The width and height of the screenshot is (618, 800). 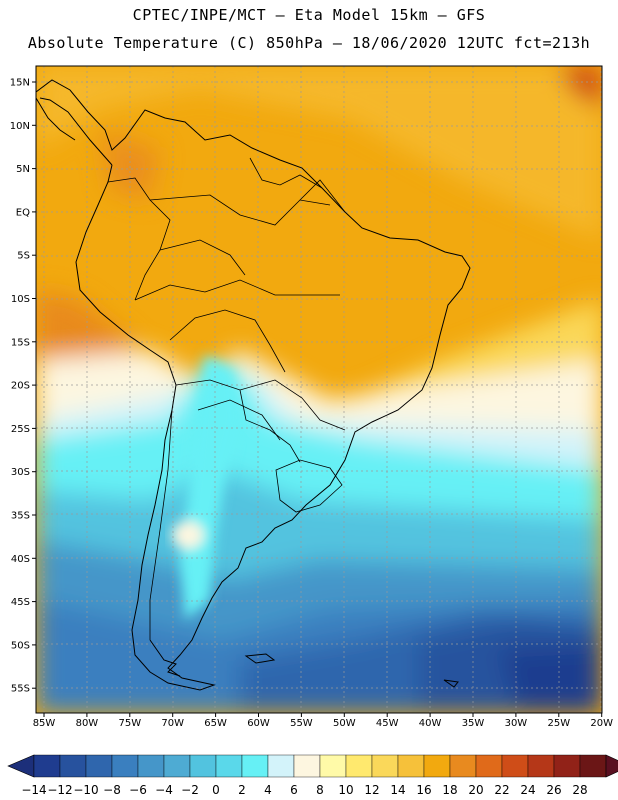 What do you see at coordinates (20, 645) in the screenshot?
I see `lat-label: 50S` at bounding box center [20, 645].